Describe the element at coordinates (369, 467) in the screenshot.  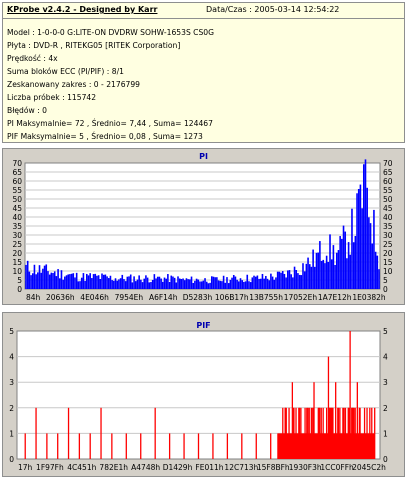
I see `pif-x-tick: 2045C2h` at that location.